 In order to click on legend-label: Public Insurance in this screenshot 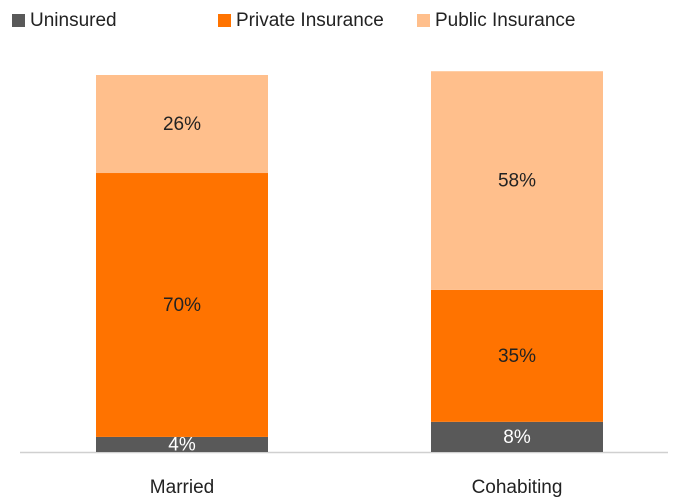, I will do `click(505, 20)`.